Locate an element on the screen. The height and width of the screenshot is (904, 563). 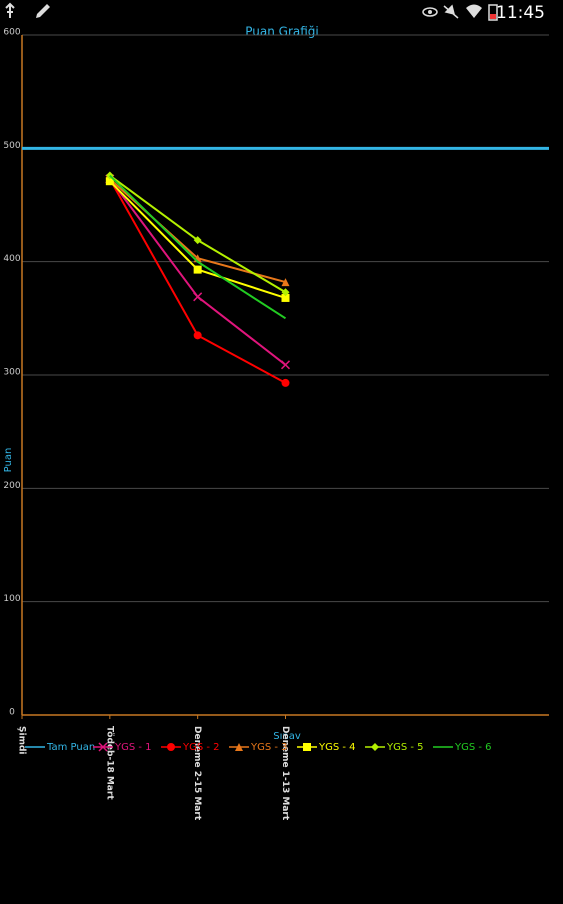
battery-level is located at coordinates (493, 16).